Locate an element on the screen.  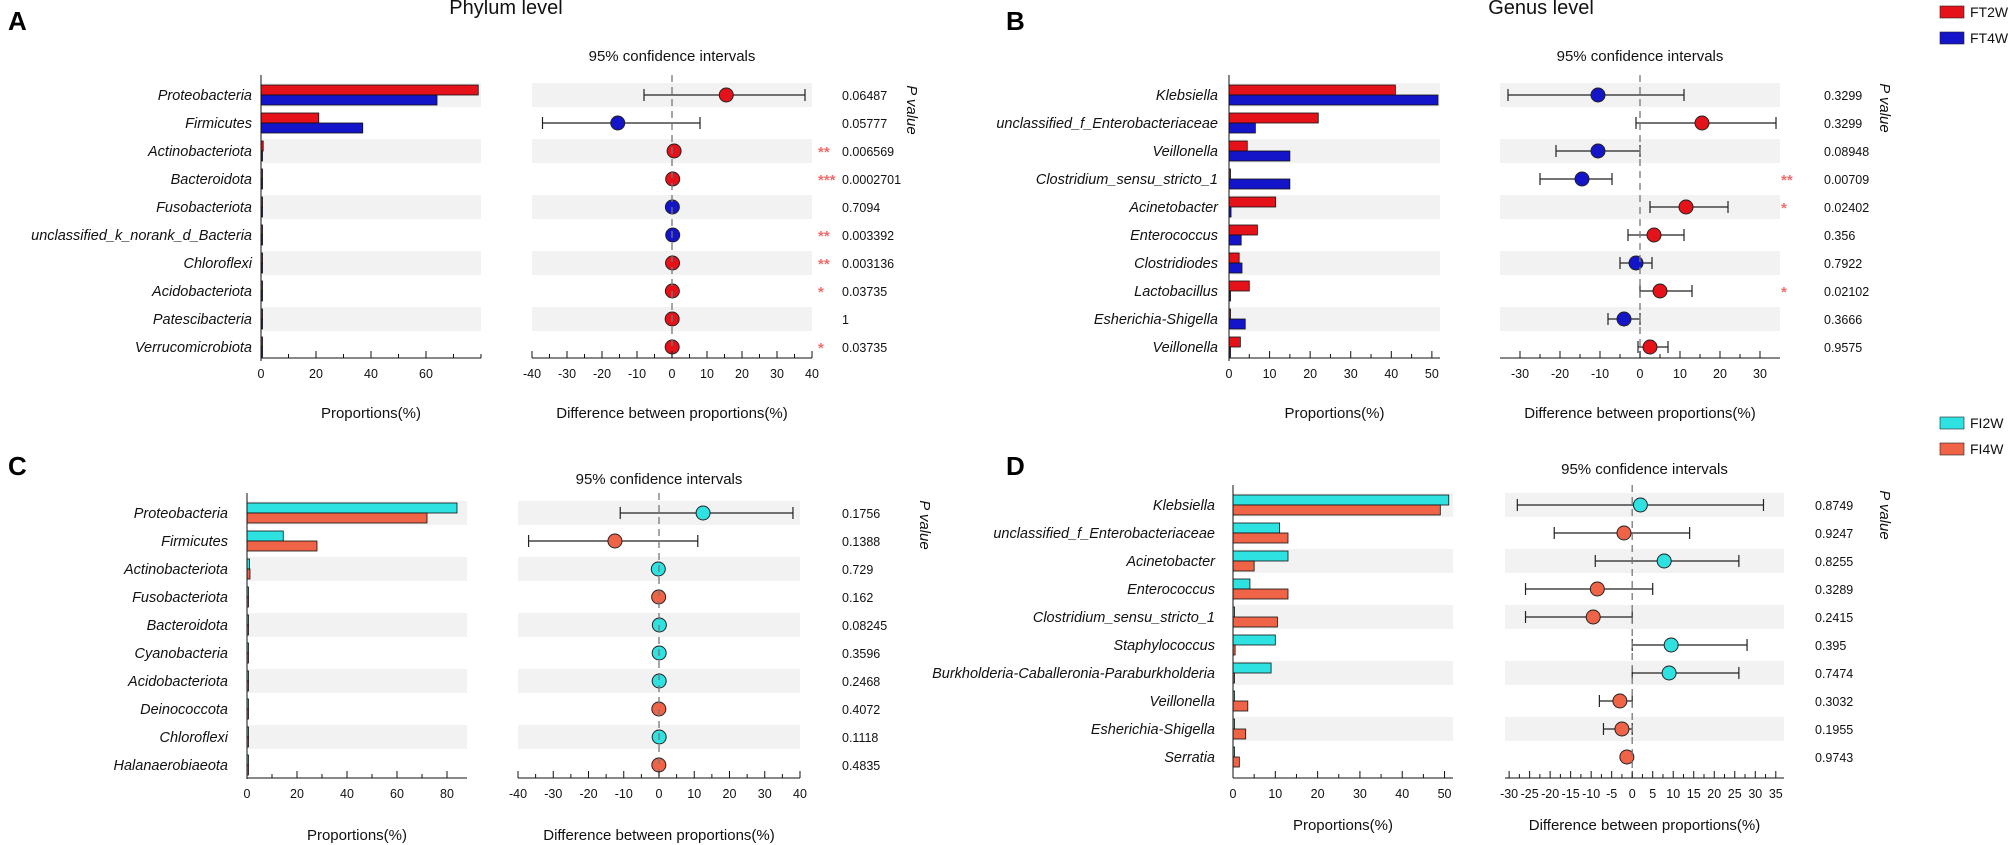
ci-tick-label: 25 is located at coordinates (1735, 794).